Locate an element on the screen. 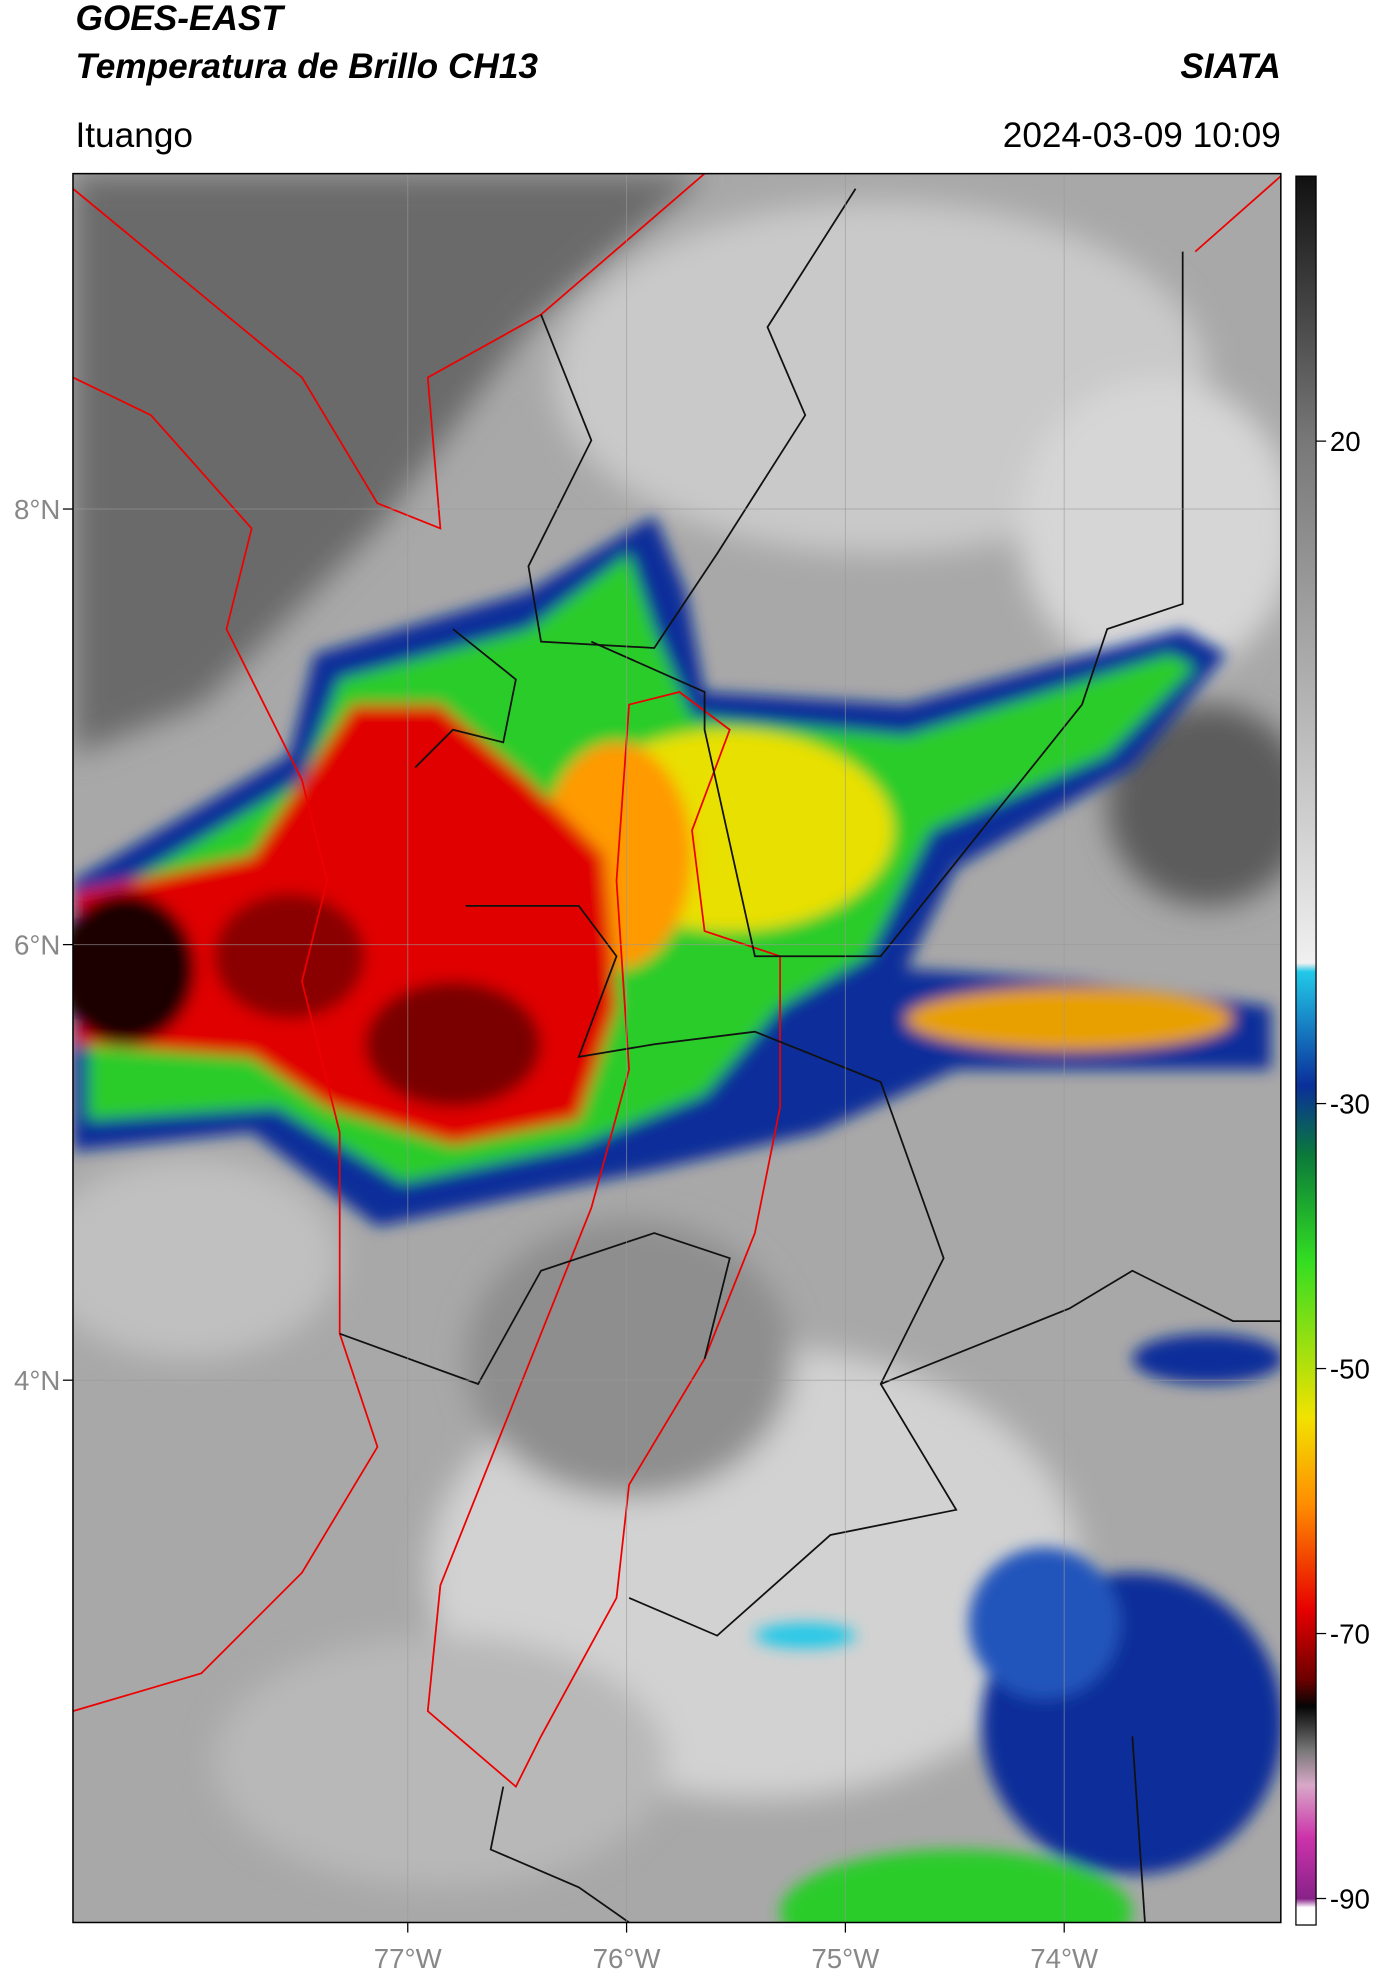  colorbar-tick-label: -70 is located at coordinates (1350, 1634).